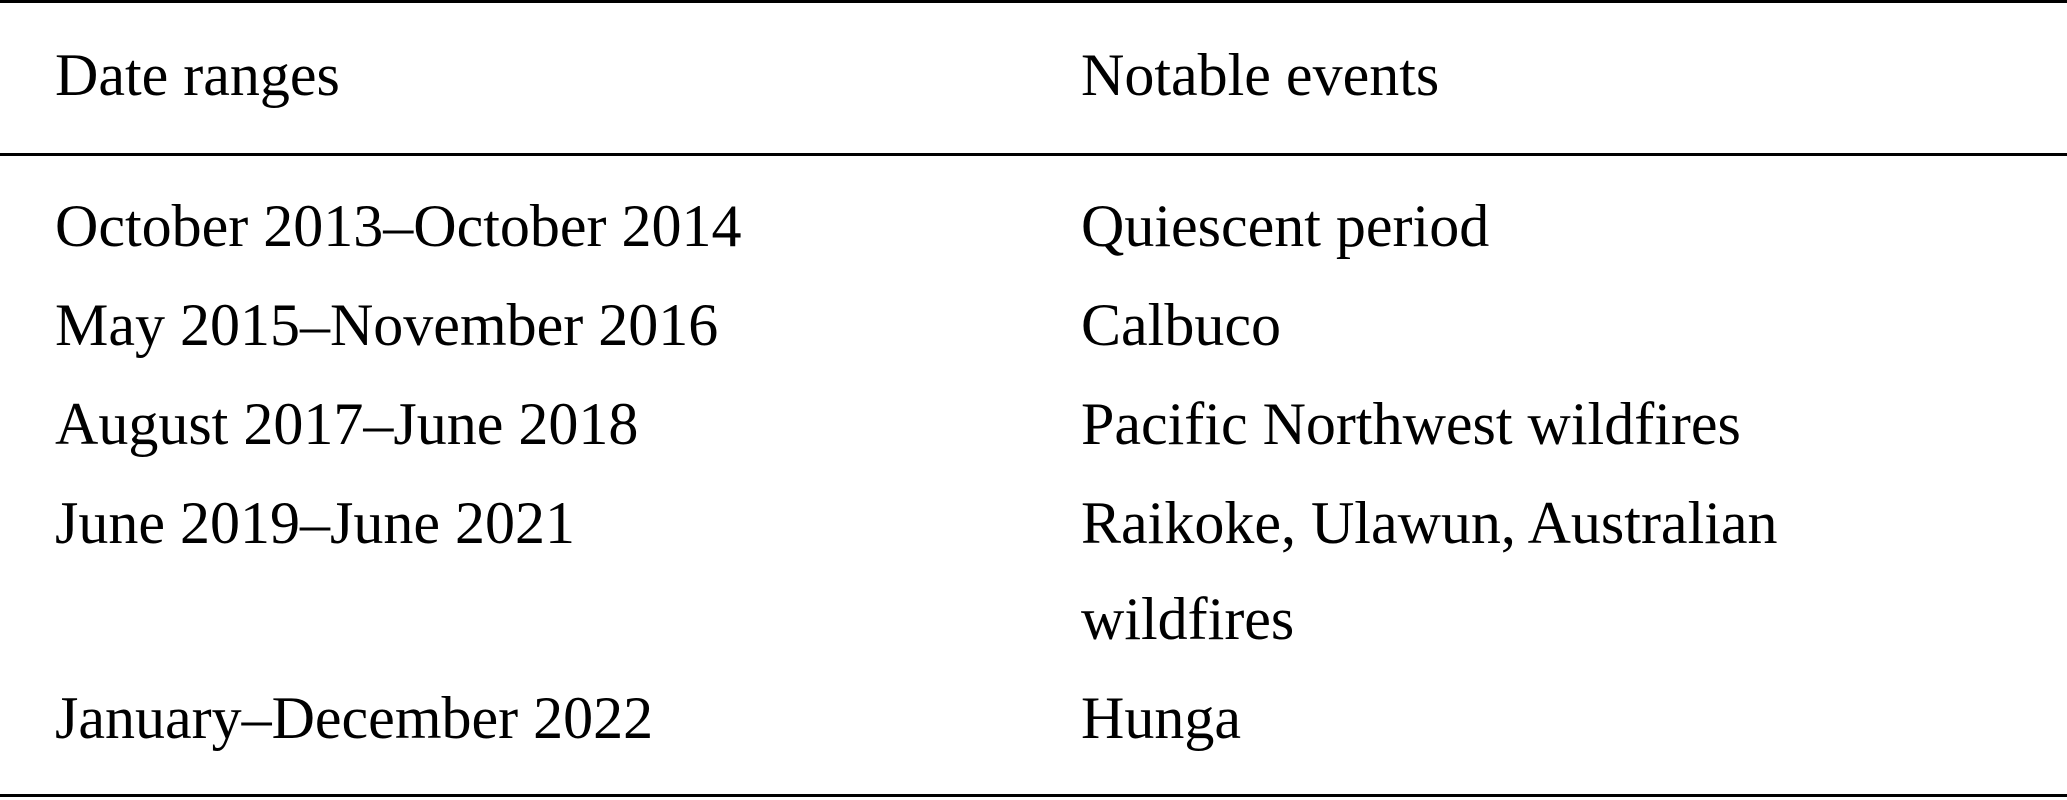  What do you see at coordinates (1260, 75) in the screenshot?
I see `header-notable-events: Notable events` at bounding box center [1260, 75].